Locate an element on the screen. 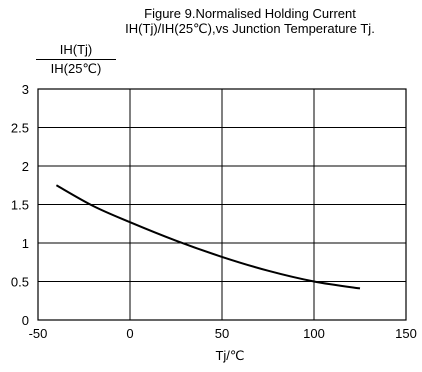 The width and height of the screenshot is (422, 372). x-tick-label: 50 is located at coordinates (222, 333).